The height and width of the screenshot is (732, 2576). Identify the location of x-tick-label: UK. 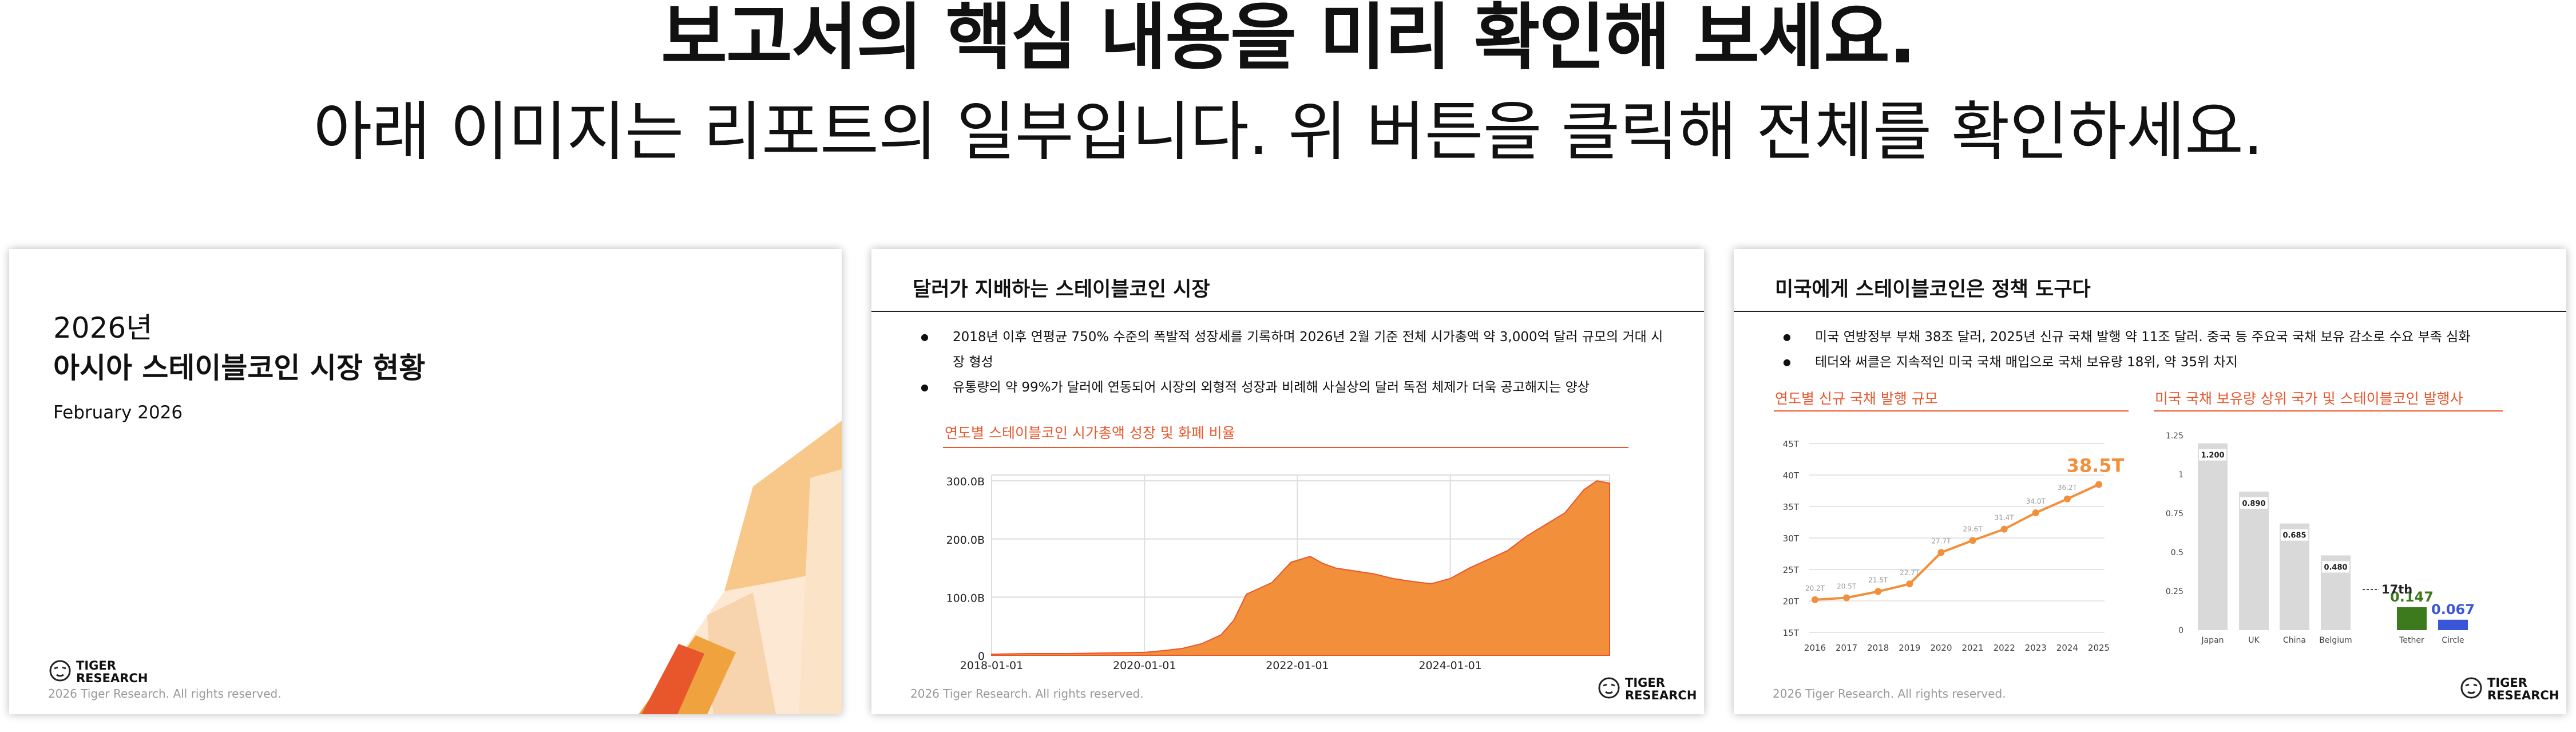
(2254, 640).